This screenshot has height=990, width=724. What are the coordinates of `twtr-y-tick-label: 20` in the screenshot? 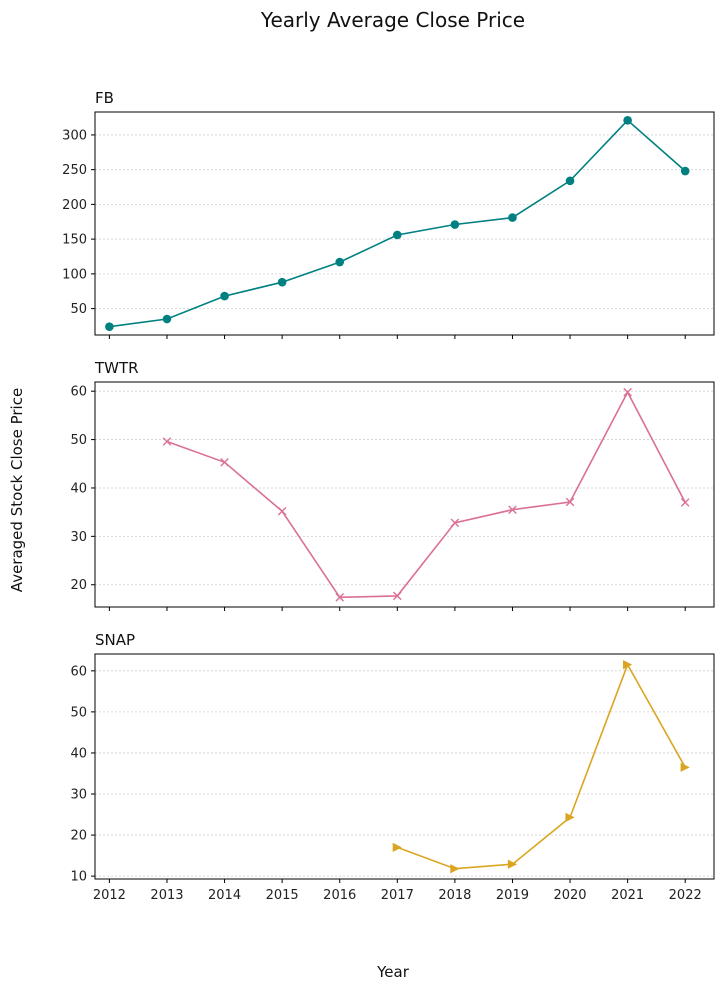 It's located at (78, 585).